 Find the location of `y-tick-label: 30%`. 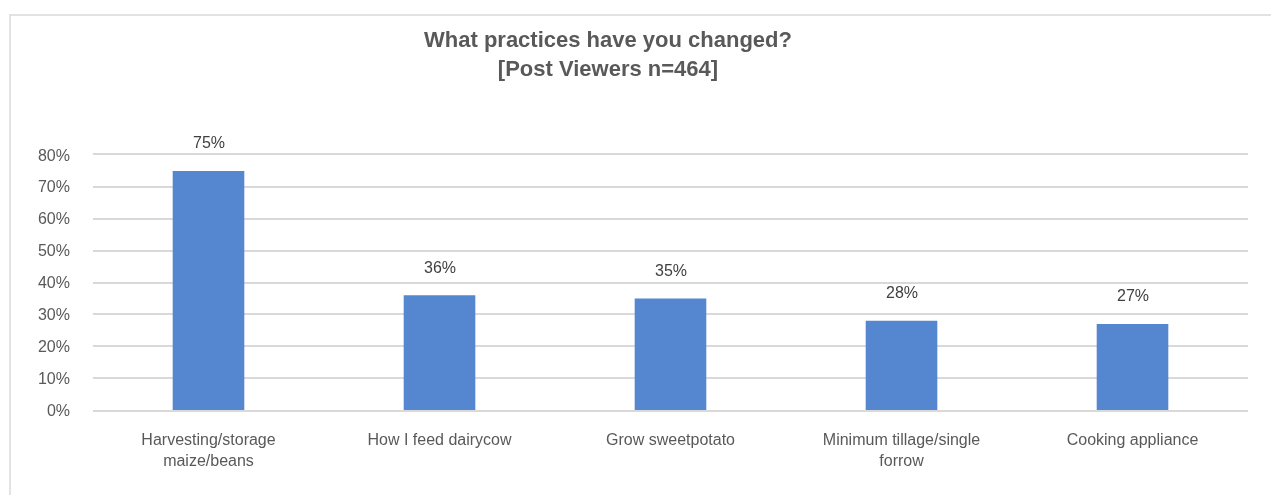

y-tick-label: 30% is located at coordinates (53, 314).